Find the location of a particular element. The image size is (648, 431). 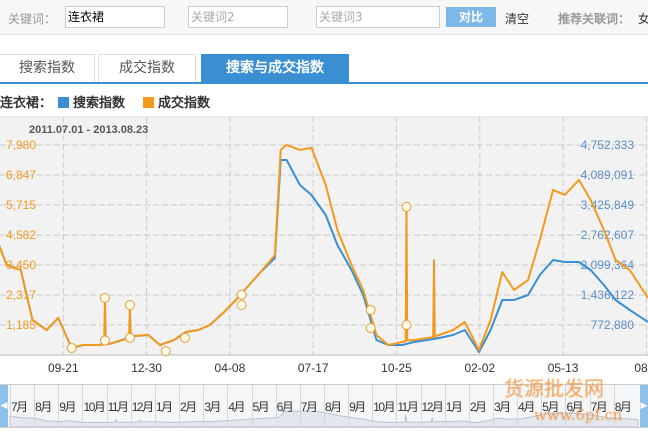

recommend-label: 推荐关联词： is located at coordinates (594, 19).